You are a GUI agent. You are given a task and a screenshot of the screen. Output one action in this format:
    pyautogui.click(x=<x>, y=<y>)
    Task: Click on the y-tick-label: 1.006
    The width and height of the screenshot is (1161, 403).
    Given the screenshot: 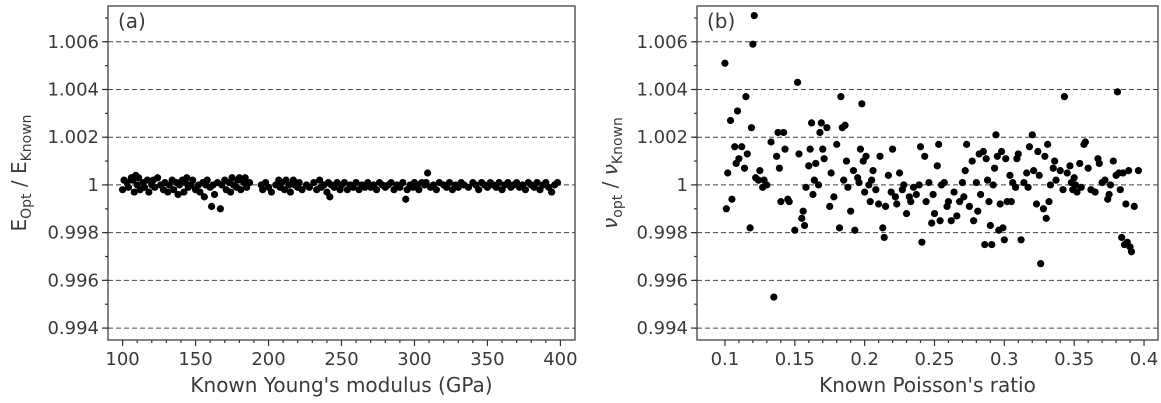 What is the action you would take?
    pyautogui.click(x=662, y=42)
    